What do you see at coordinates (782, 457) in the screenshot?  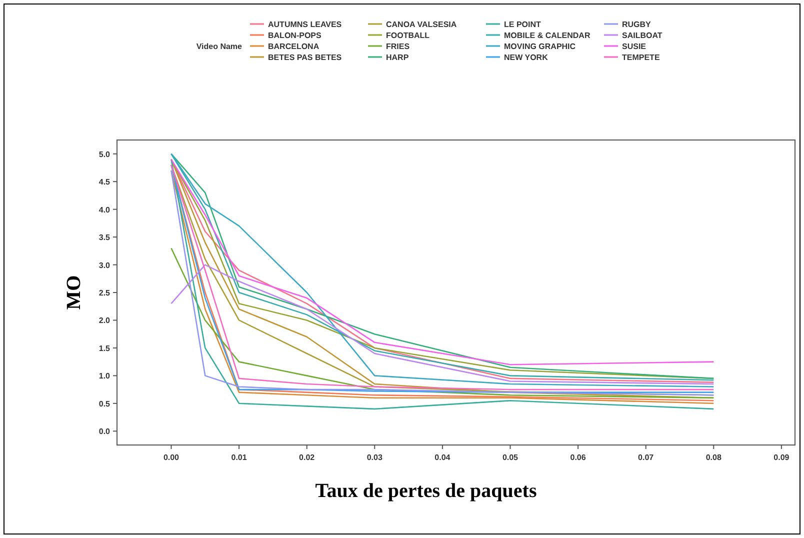 I see `x-tick-label: 0.09` at bounding box center [782, 457].